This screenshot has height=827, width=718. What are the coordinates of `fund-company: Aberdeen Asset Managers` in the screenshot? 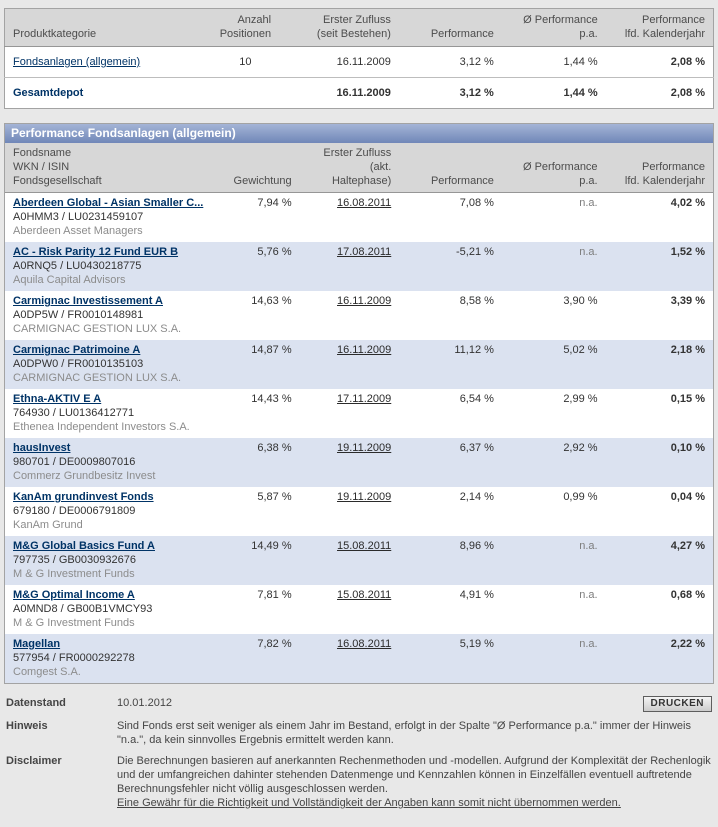 It's located at (78, 231).